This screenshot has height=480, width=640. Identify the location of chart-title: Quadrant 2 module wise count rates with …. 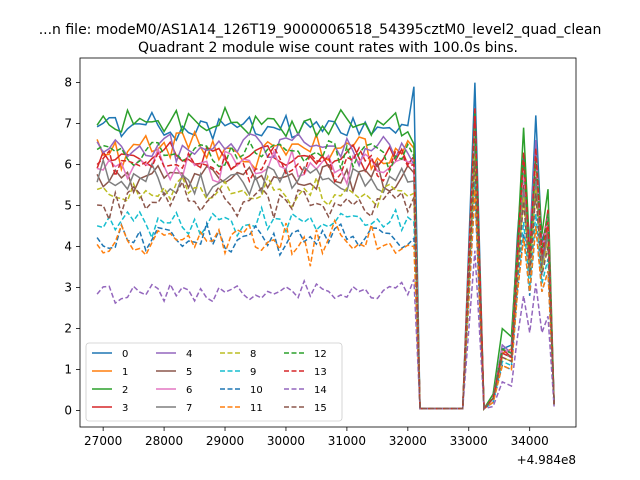
(328, 48).